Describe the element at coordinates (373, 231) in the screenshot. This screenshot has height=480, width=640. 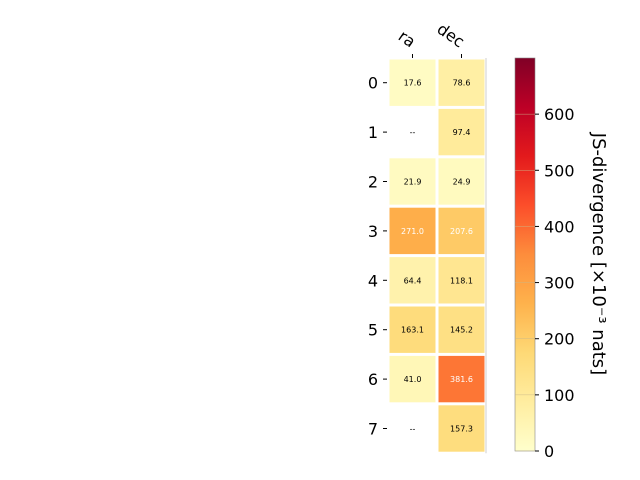
I see `y-tick-label: 3` at that location.